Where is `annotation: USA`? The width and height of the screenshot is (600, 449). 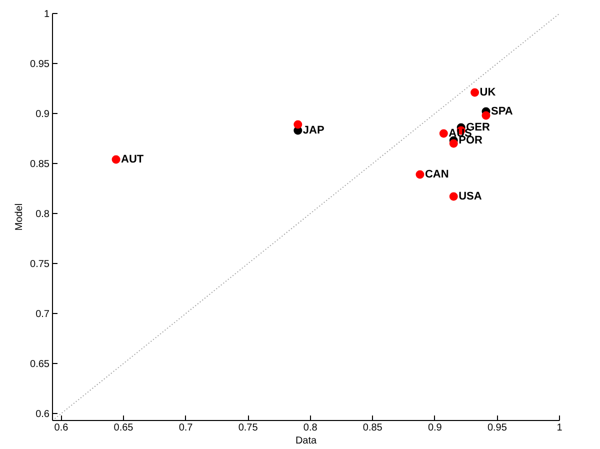 annotation: USA is located at coordinates (470, 196).